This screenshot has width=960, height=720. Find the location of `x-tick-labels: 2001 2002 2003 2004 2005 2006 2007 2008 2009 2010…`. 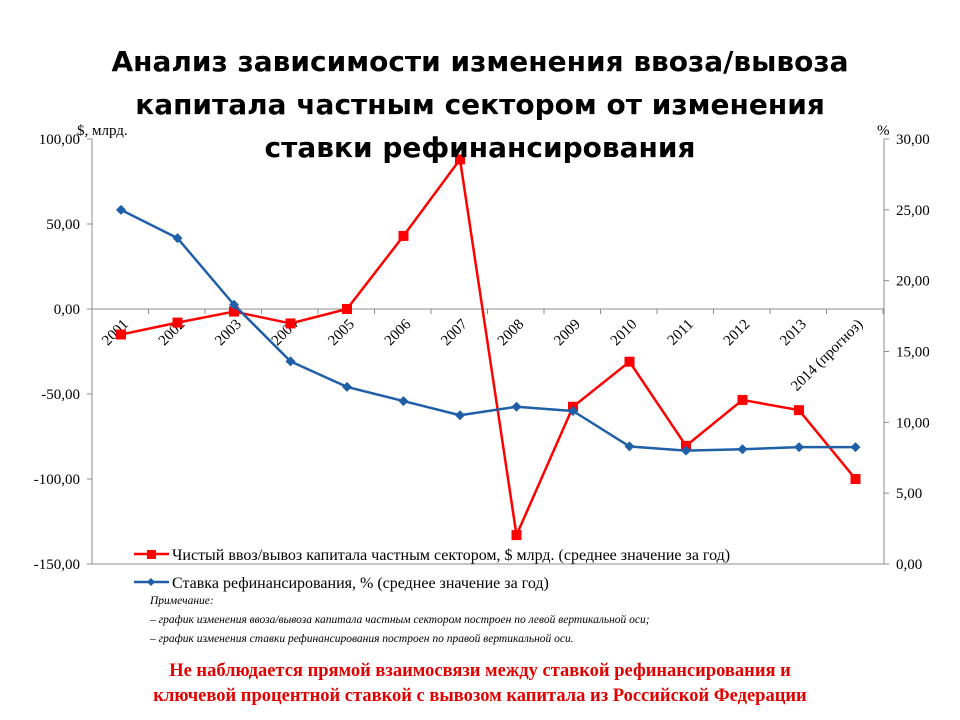

x-tick-labels: 2001 2002 2003 2004 2005 2006 2007 2008 2009 2010… is located at coordinates (491, 352).